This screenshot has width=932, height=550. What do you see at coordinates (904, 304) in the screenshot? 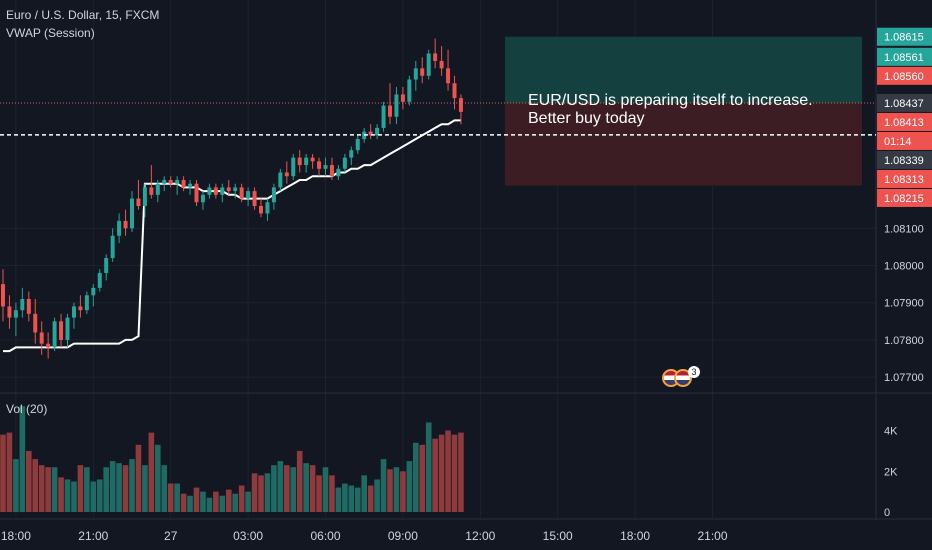
I see `price-tick-label: 1.07900` at bounding box center [904, 304].